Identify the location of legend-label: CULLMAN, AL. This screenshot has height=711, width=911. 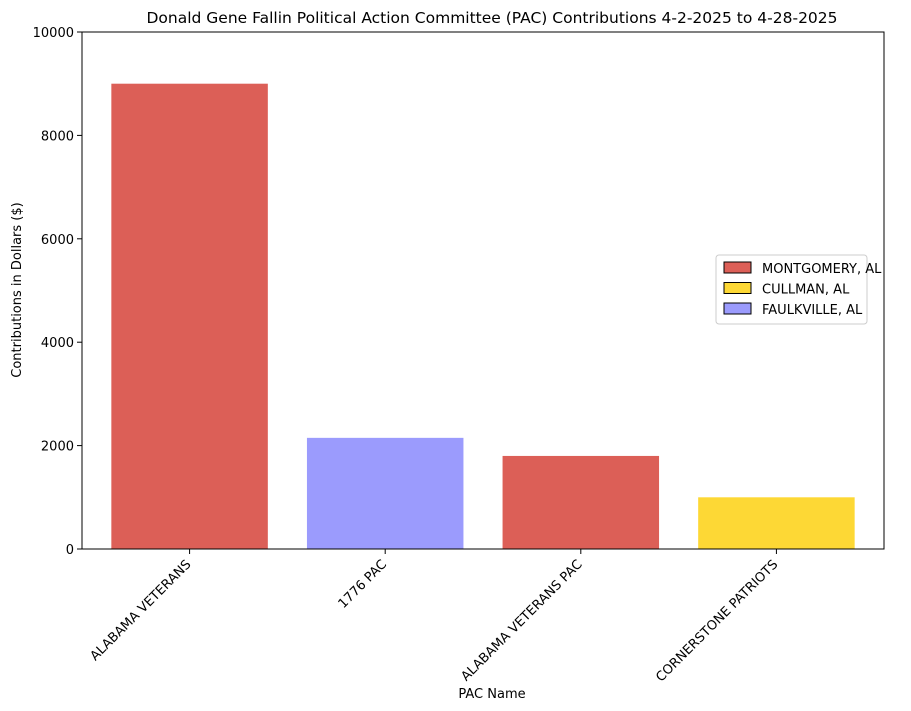
(806, 290).